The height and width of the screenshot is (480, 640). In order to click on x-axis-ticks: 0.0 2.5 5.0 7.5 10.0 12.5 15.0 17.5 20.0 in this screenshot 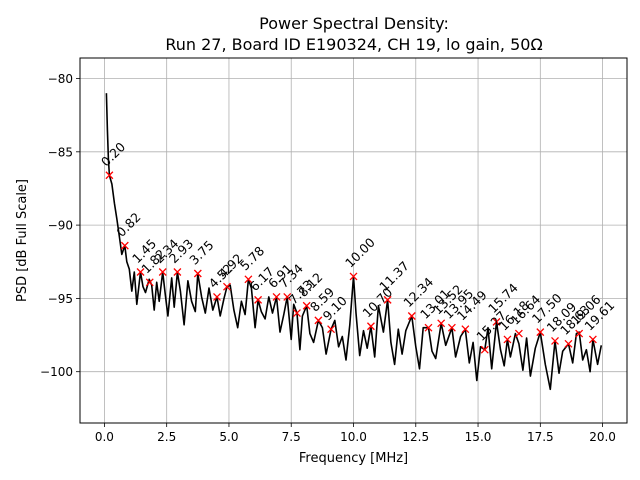, I will do `click(355, 433)`.